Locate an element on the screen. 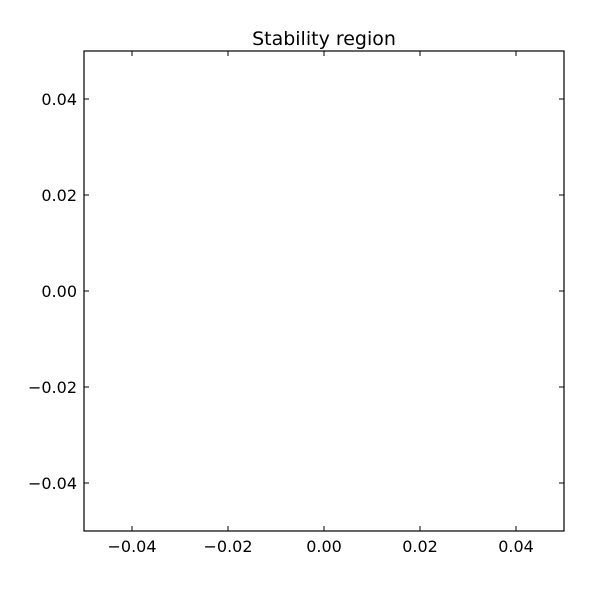 This screenshot has width=593, height=589. x-tick-label: 0.00 is located at coordinates (324, 546).